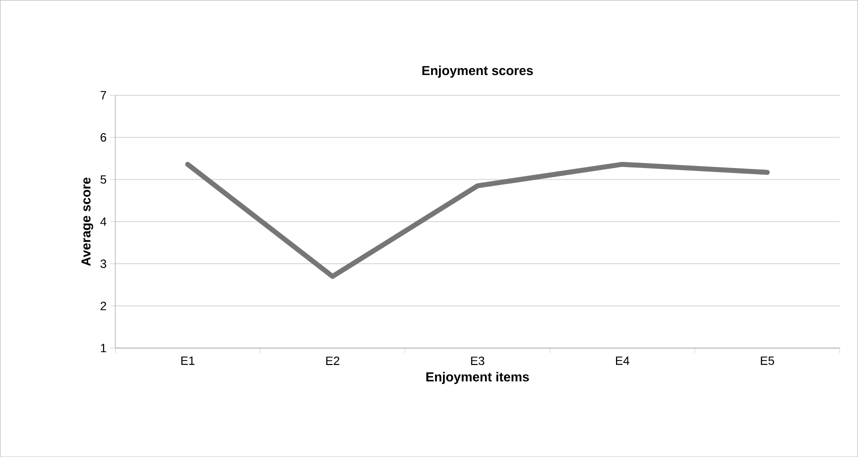 This screenshot has width=858, height=457. I want to click on y-tick-label: 5, so click(103, 179).